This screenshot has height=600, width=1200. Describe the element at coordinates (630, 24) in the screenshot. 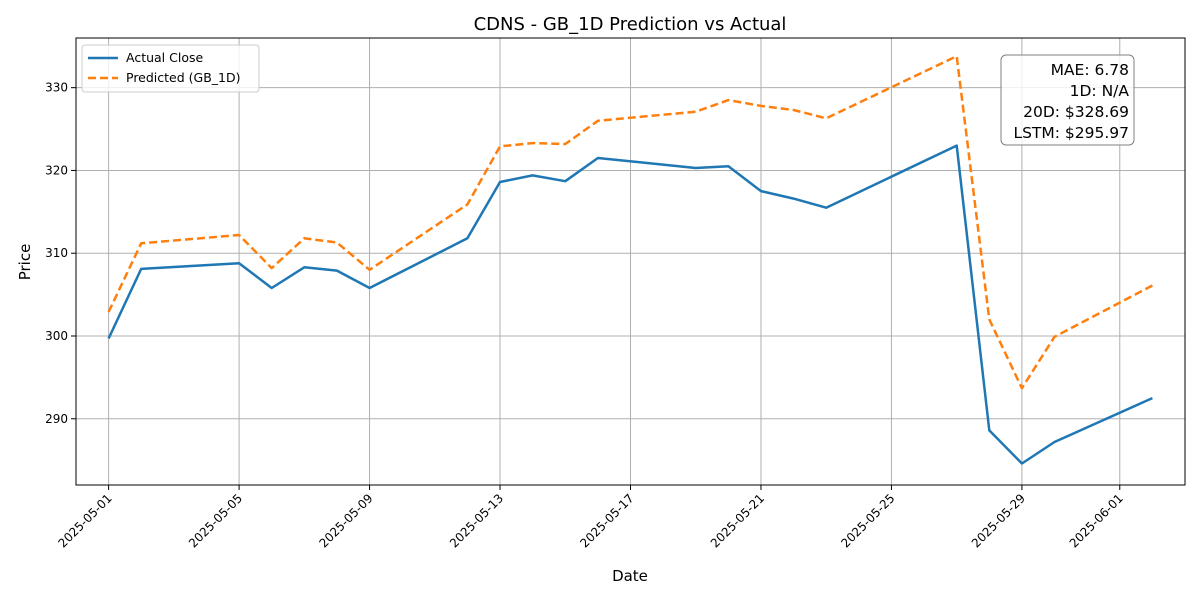

I see `chart-title: CDNS - GB_1D Prediction vs Actual` at that location.